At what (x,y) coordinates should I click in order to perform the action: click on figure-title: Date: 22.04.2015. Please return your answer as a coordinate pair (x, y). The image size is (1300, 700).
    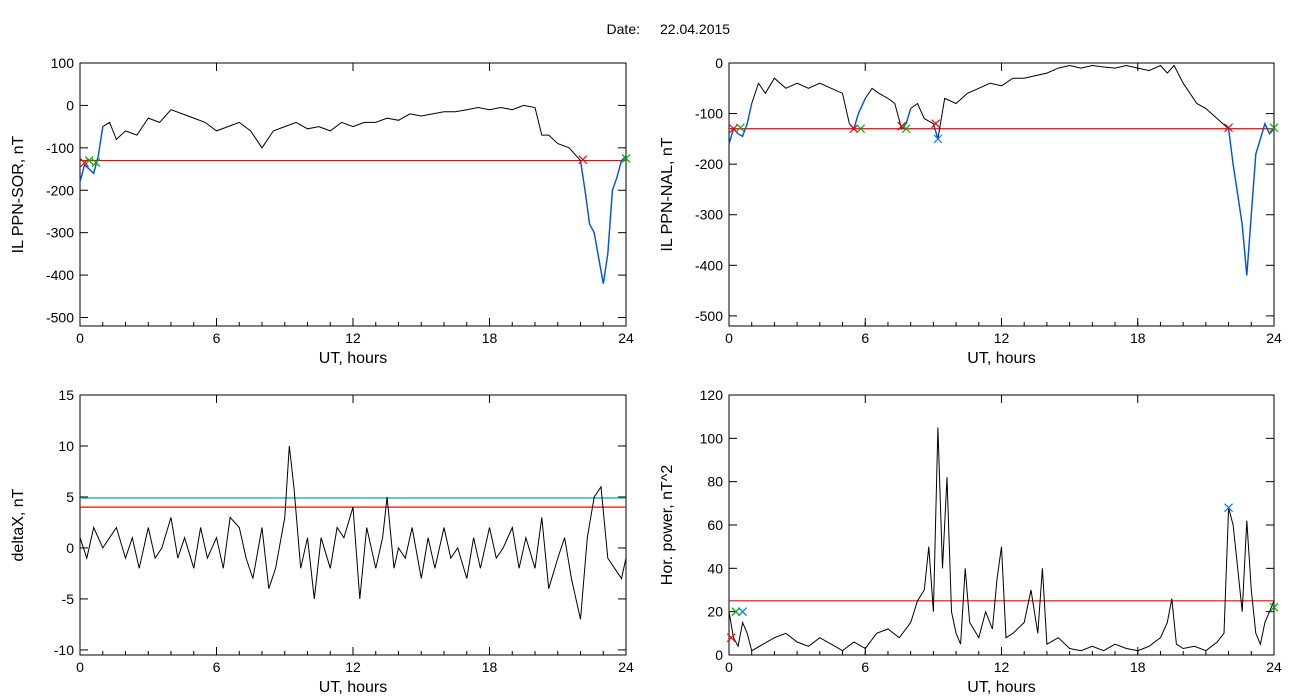
    Looking at the image, I should click on (669, 29).